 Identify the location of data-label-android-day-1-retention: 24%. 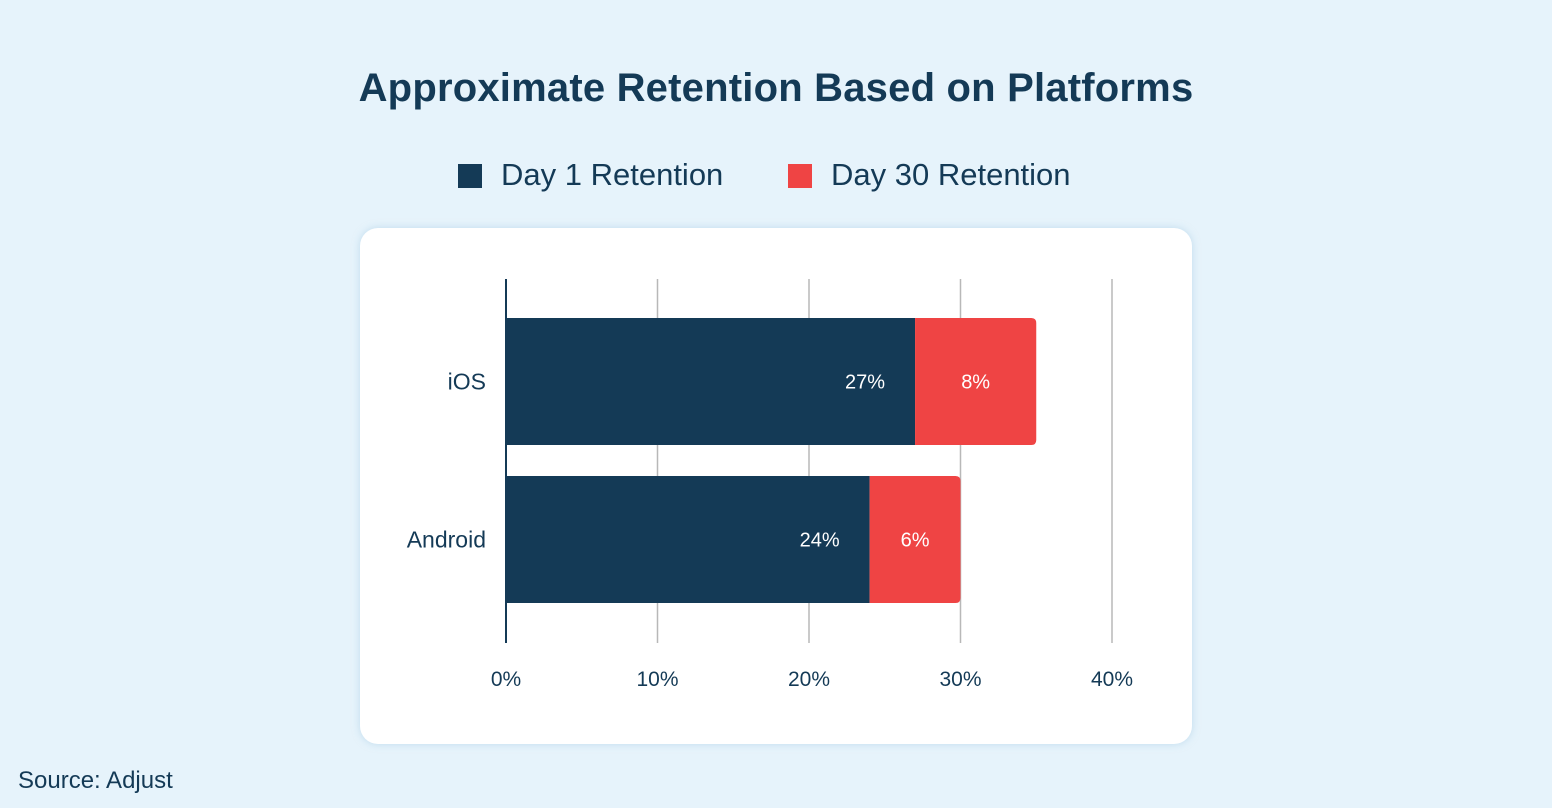
(820, 541).